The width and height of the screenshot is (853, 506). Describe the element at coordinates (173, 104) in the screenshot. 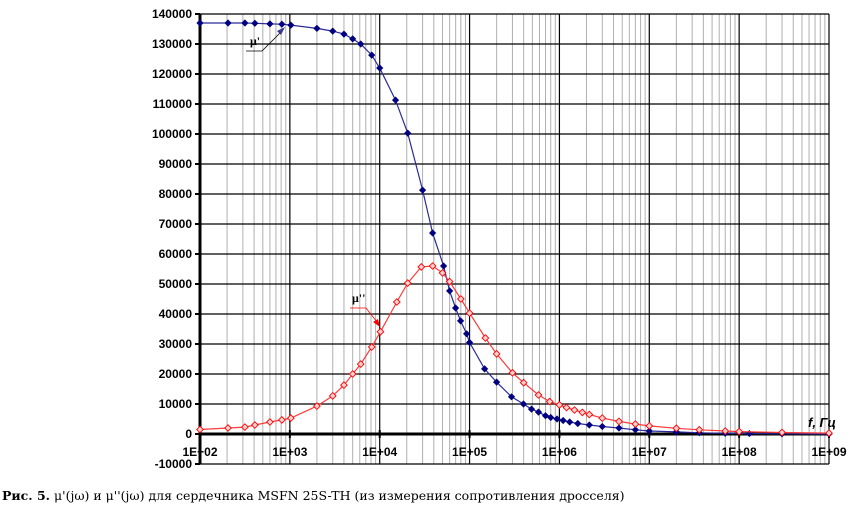

I see `y-tick-label: 110000` at that location.